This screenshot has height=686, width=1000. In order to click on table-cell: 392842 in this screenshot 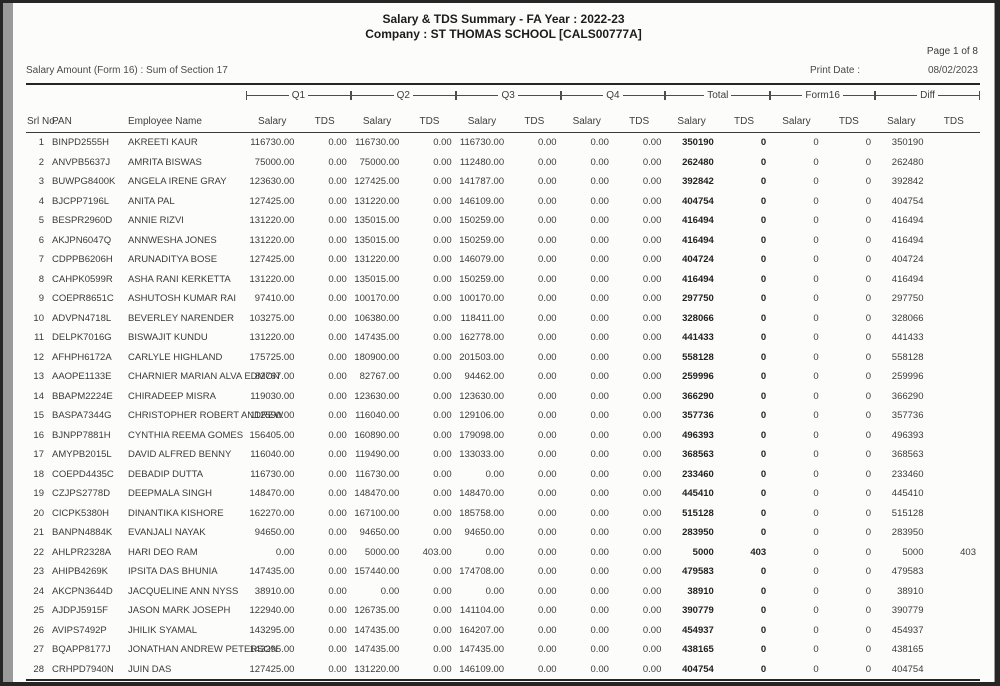, I will do `click(698, 181)`.